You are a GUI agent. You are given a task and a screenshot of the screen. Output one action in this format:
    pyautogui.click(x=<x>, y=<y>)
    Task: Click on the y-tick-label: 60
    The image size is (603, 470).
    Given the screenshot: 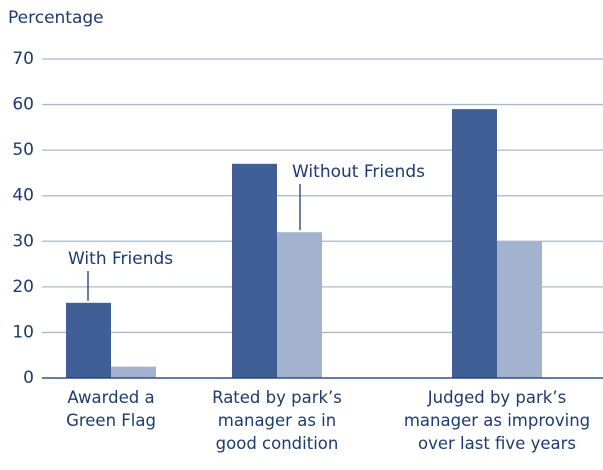 What is the action you would take?
    pyautogui.click(x=23, y=105)
    